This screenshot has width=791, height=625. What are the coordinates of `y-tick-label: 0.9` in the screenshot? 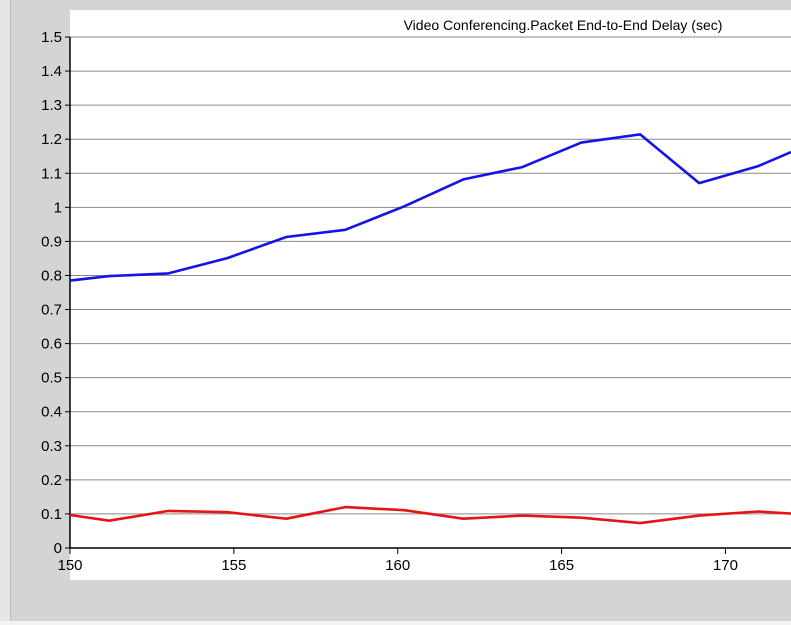 It's located at (51, 241).